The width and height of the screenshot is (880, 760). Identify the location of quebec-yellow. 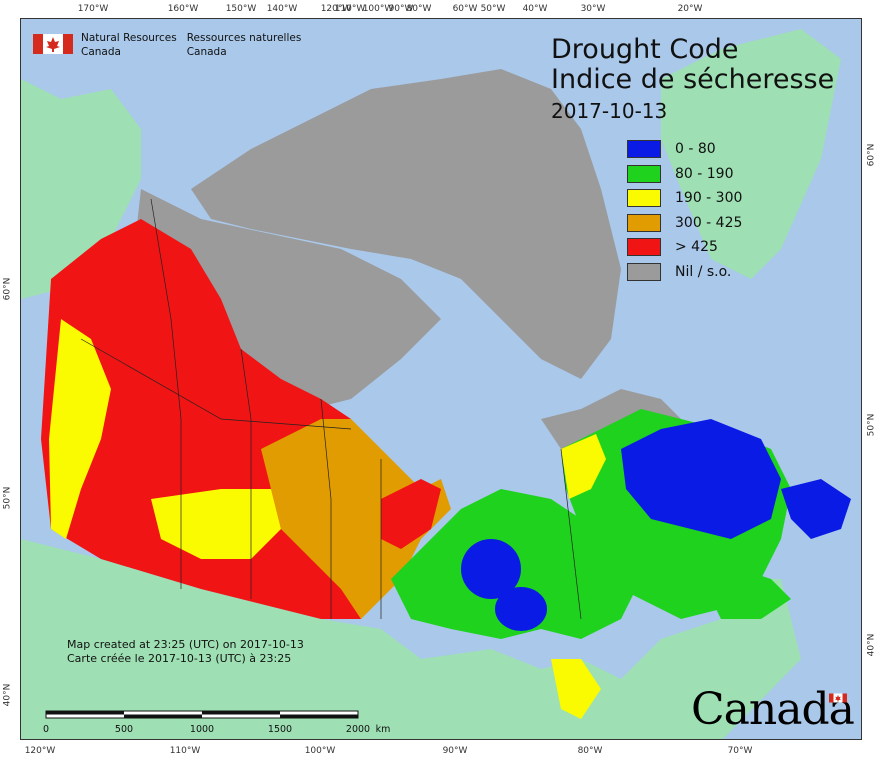
(583, 466).